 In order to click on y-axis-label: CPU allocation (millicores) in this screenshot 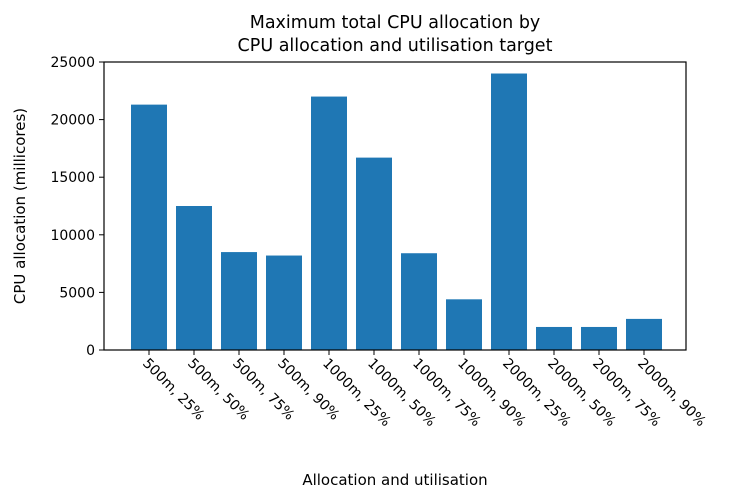, I will do `click(20, 206)`.